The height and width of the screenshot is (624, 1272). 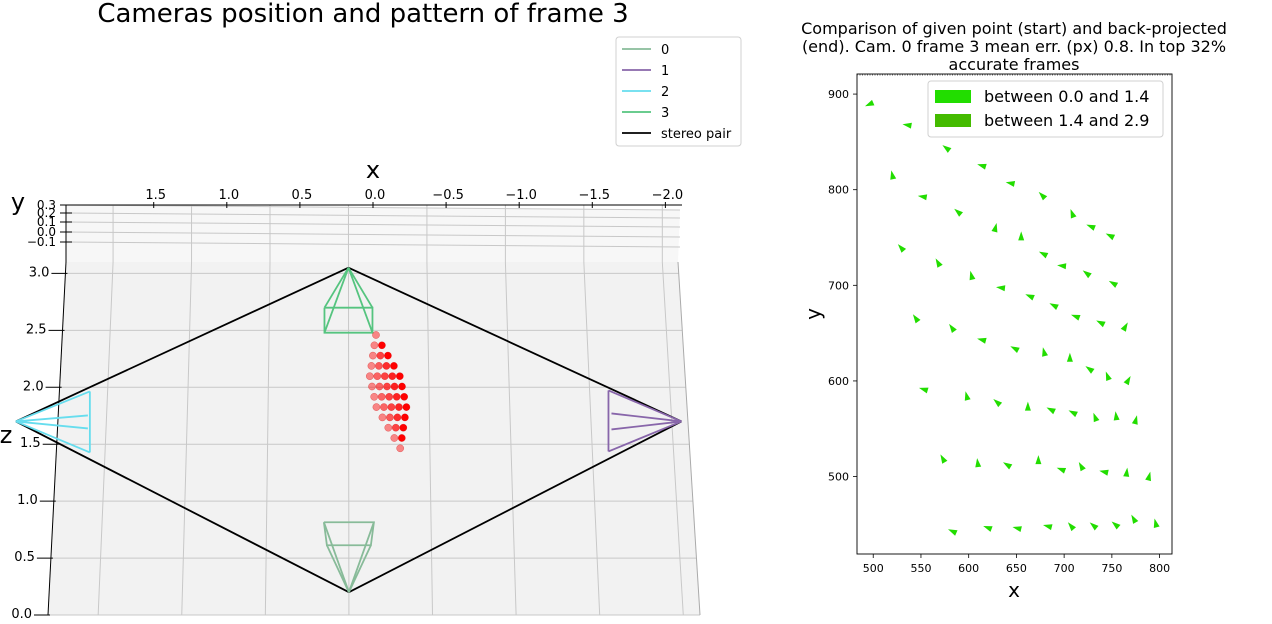 I want to click on camera-2-frustum, so click(x=53, y=422).